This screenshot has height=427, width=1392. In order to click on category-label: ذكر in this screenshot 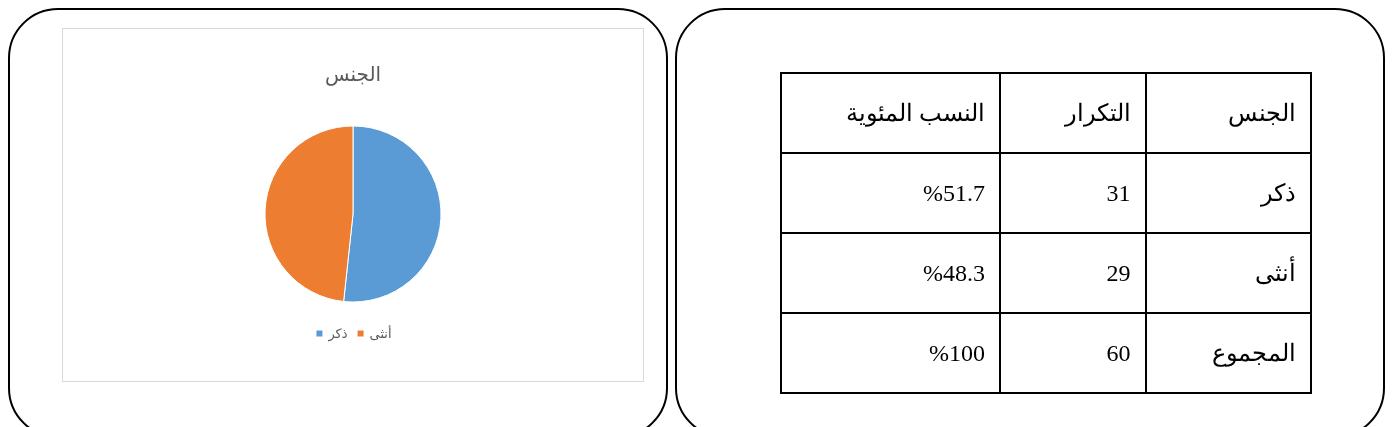, I will do `click(1228, 193)`.